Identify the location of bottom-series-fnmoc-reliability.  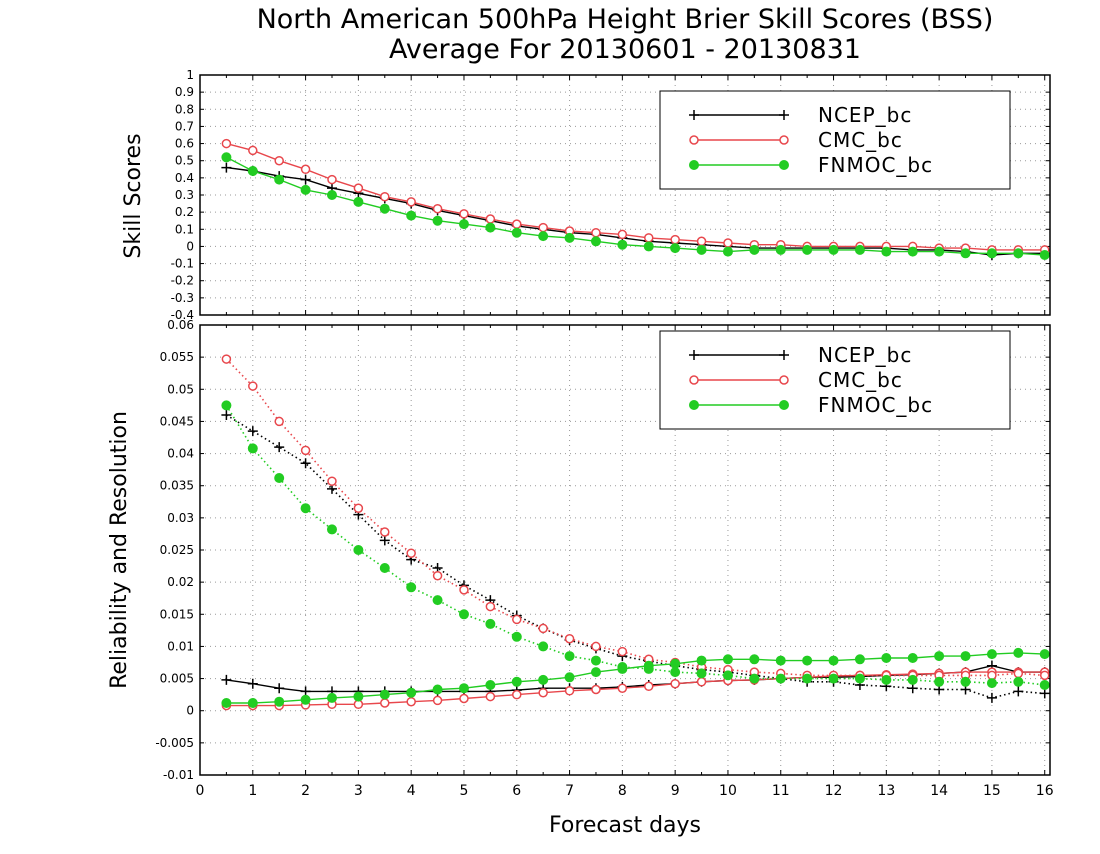
(635, 677).